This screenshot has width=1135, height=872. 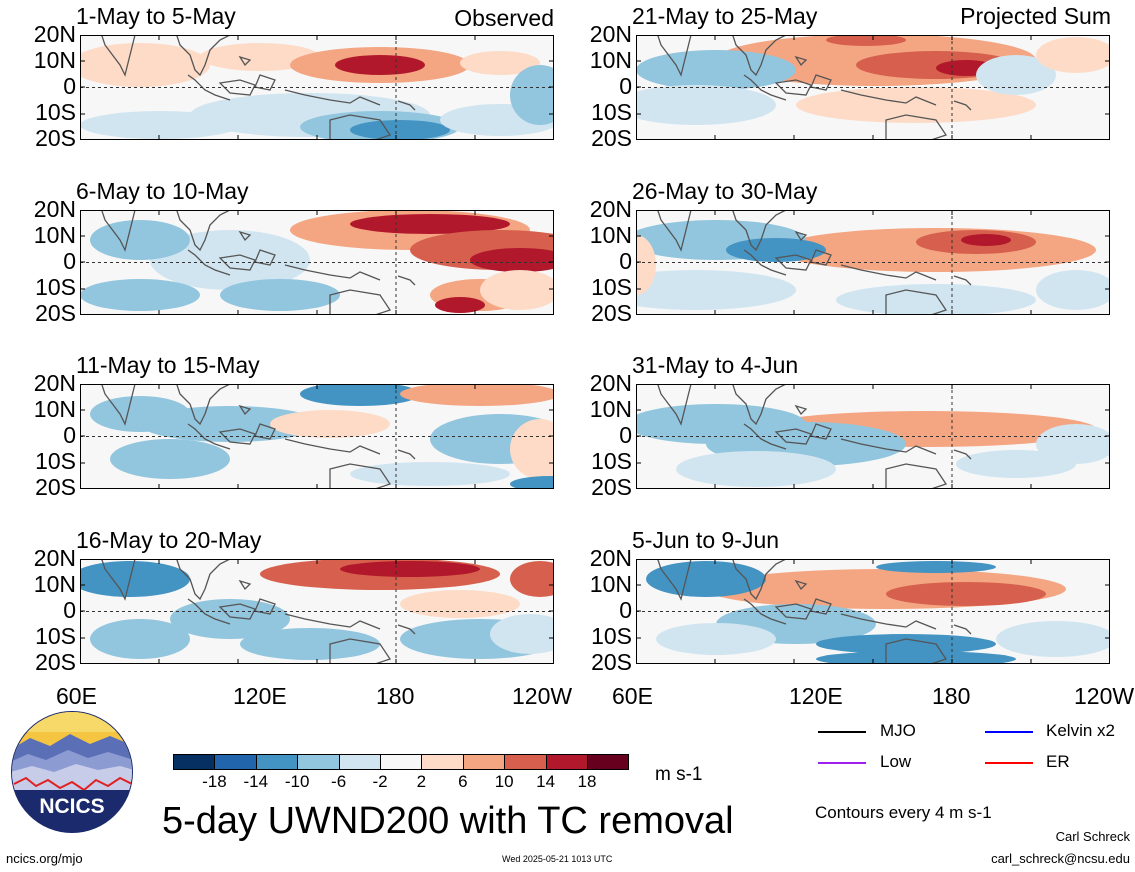 What do you see at coordinates (587, 781) in the screenshot?
I see `colorbar-tick-label: 18` at bounding box center [587, 781].